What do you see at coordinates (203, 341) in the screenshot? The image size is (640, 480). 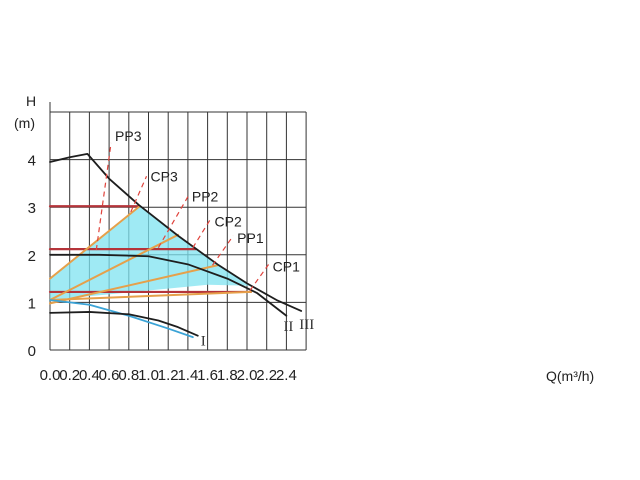 I see `label-i: I` at bounding box center [203, 341].